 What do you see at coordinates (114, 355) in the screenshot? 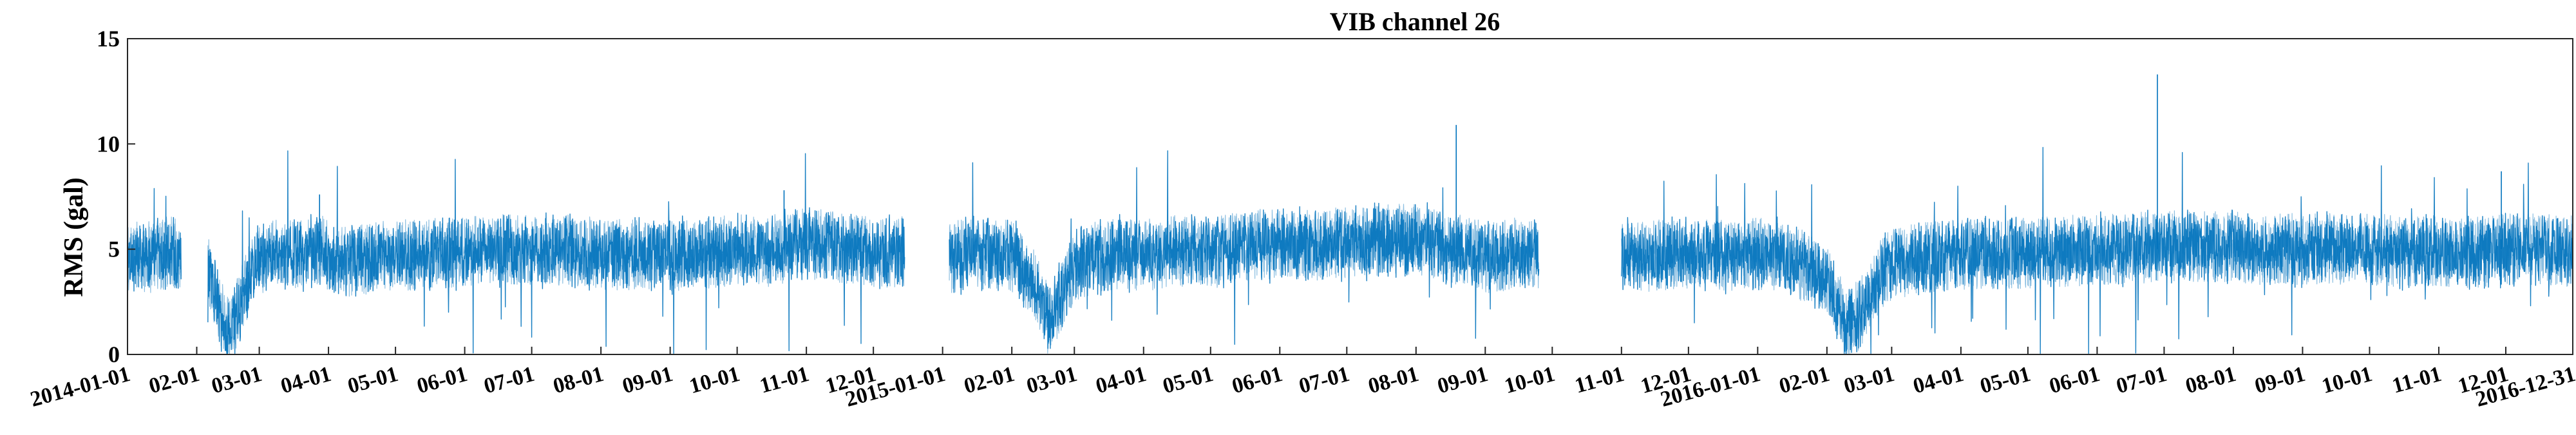
I see `y-tick-label: 0` at bounding box center [114, 355].